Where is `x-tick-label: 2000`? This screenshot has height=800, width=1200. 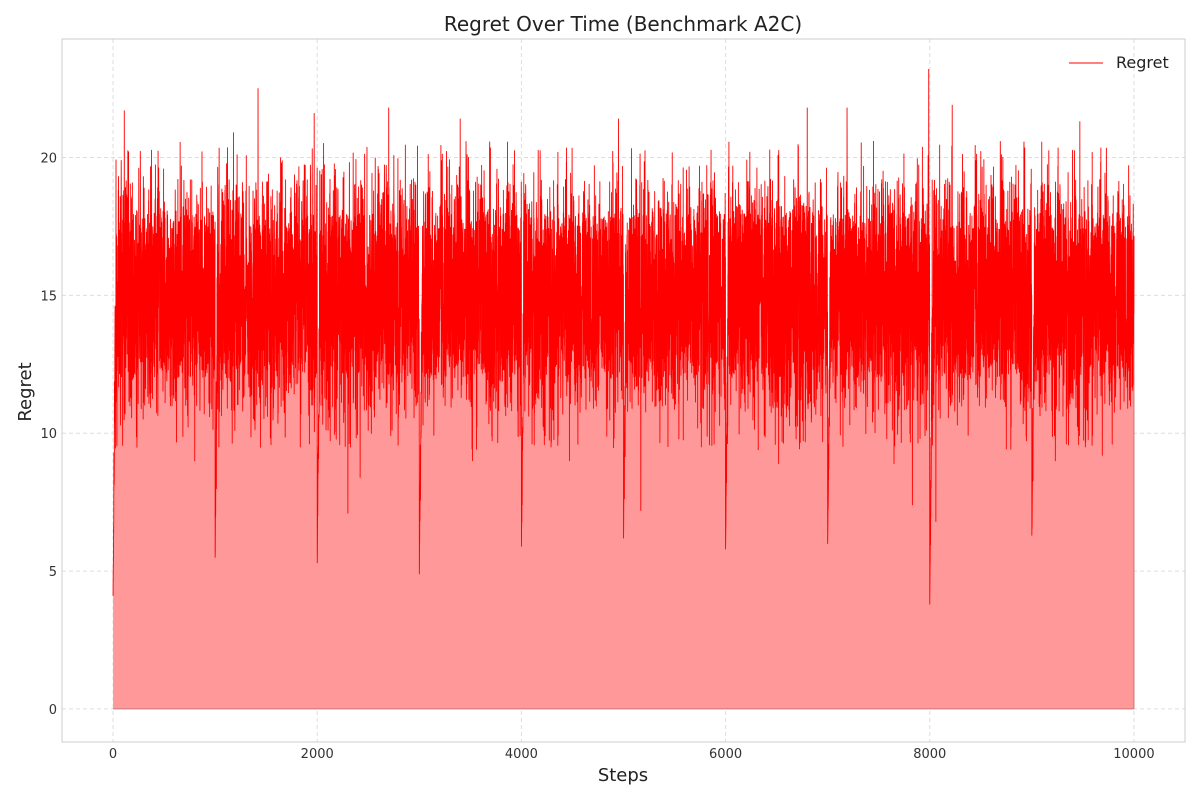 x-tick-label: 2000 is located at coordinates (317, 754).